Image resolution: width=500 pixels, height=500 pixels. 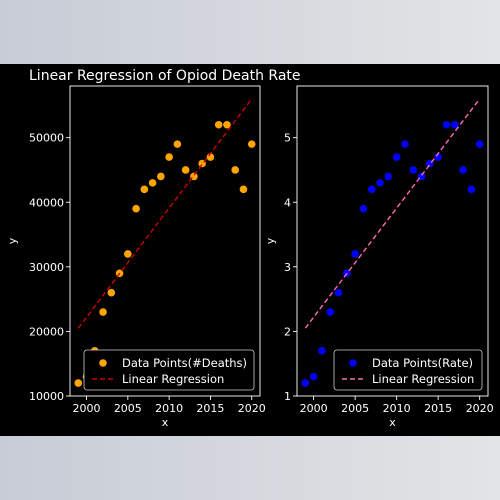 I want to click on y-tick-label: 20000, so click(x=46, y=331).